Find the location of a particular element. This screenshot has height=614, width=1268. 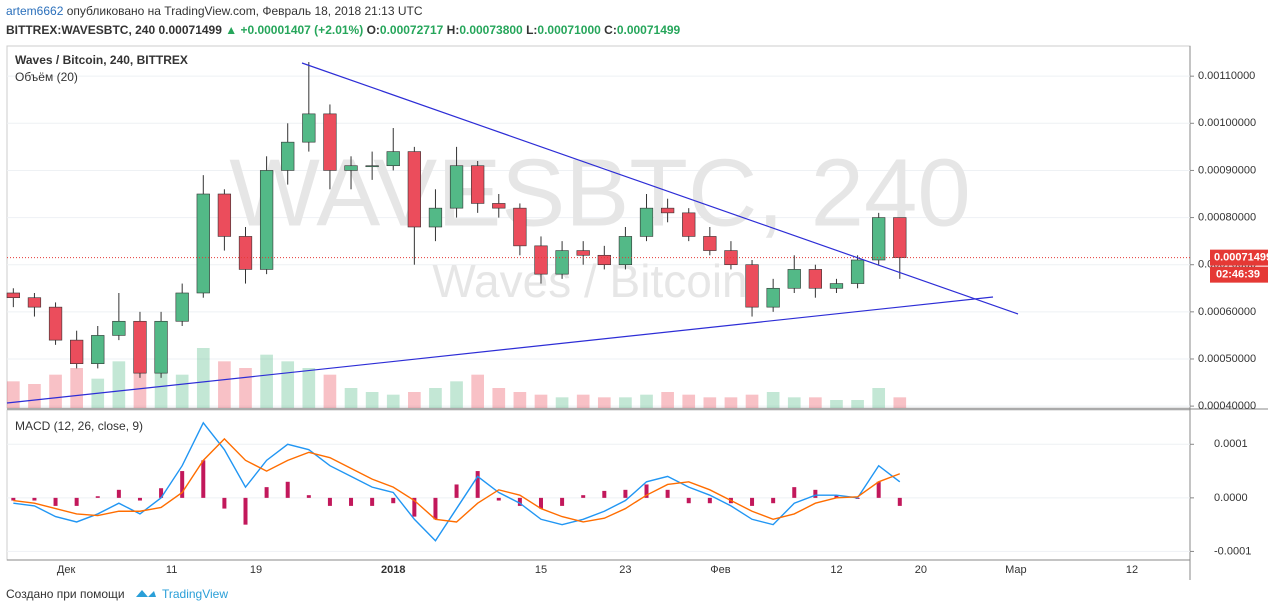

trend-line-lower is located at coordinates (500, 350).